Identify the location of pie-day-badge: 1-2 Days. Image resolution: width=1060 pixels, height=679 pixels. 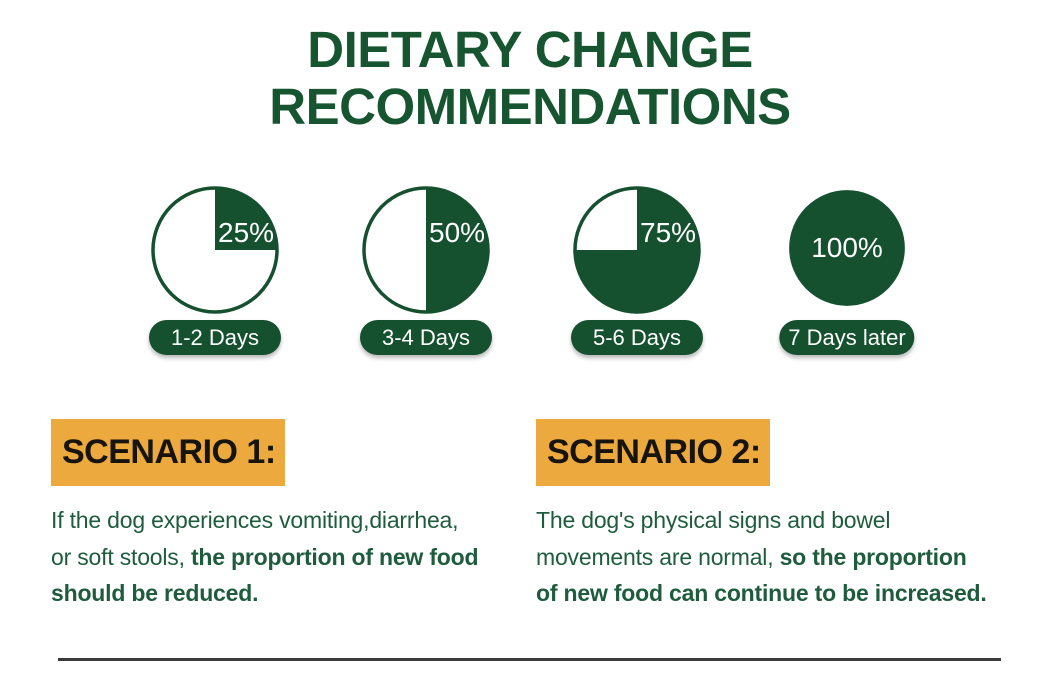
(215, 337).